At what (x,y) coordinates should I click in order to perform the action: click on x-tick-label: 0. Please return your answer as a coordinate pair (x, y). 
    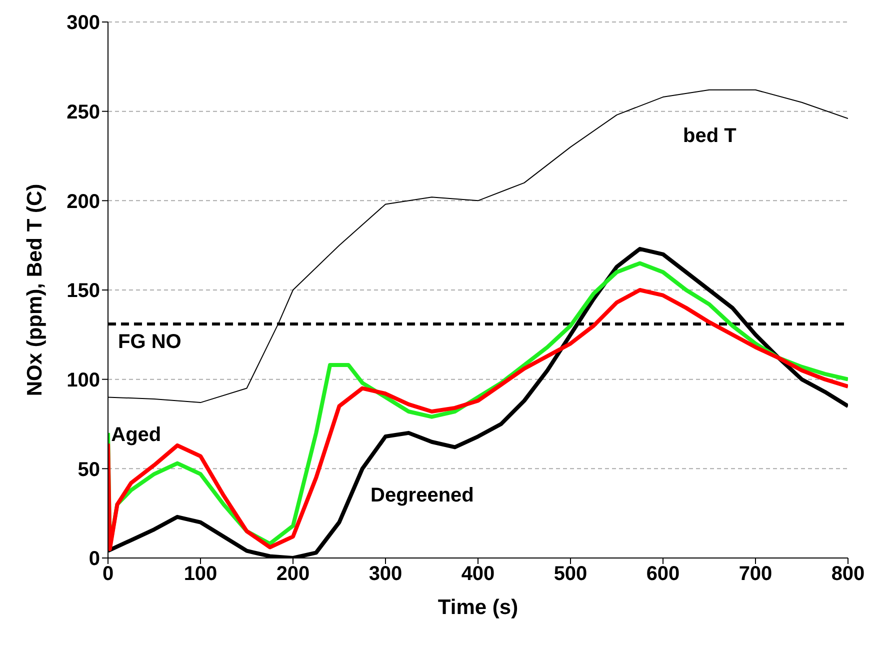
    Looking at the image, I should click on (108, 574).